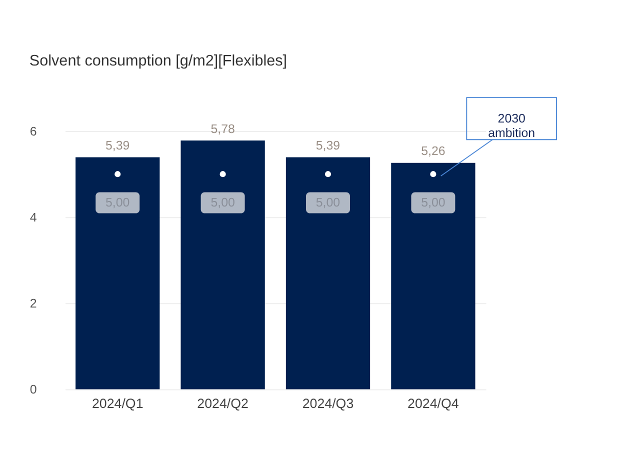  What do you see at coordinates (158, 61) in the screenshot?
I see `chart-title: Solvent consumption [g/m2][Flexibles]` at bounding box center [158, 61].